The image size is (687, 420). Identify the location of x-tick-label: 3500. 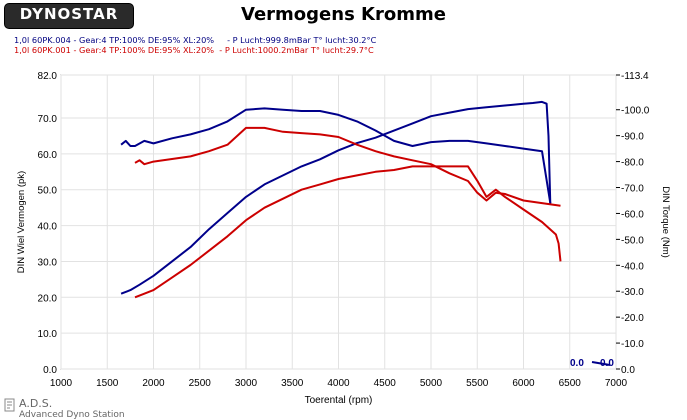
(292, 383).